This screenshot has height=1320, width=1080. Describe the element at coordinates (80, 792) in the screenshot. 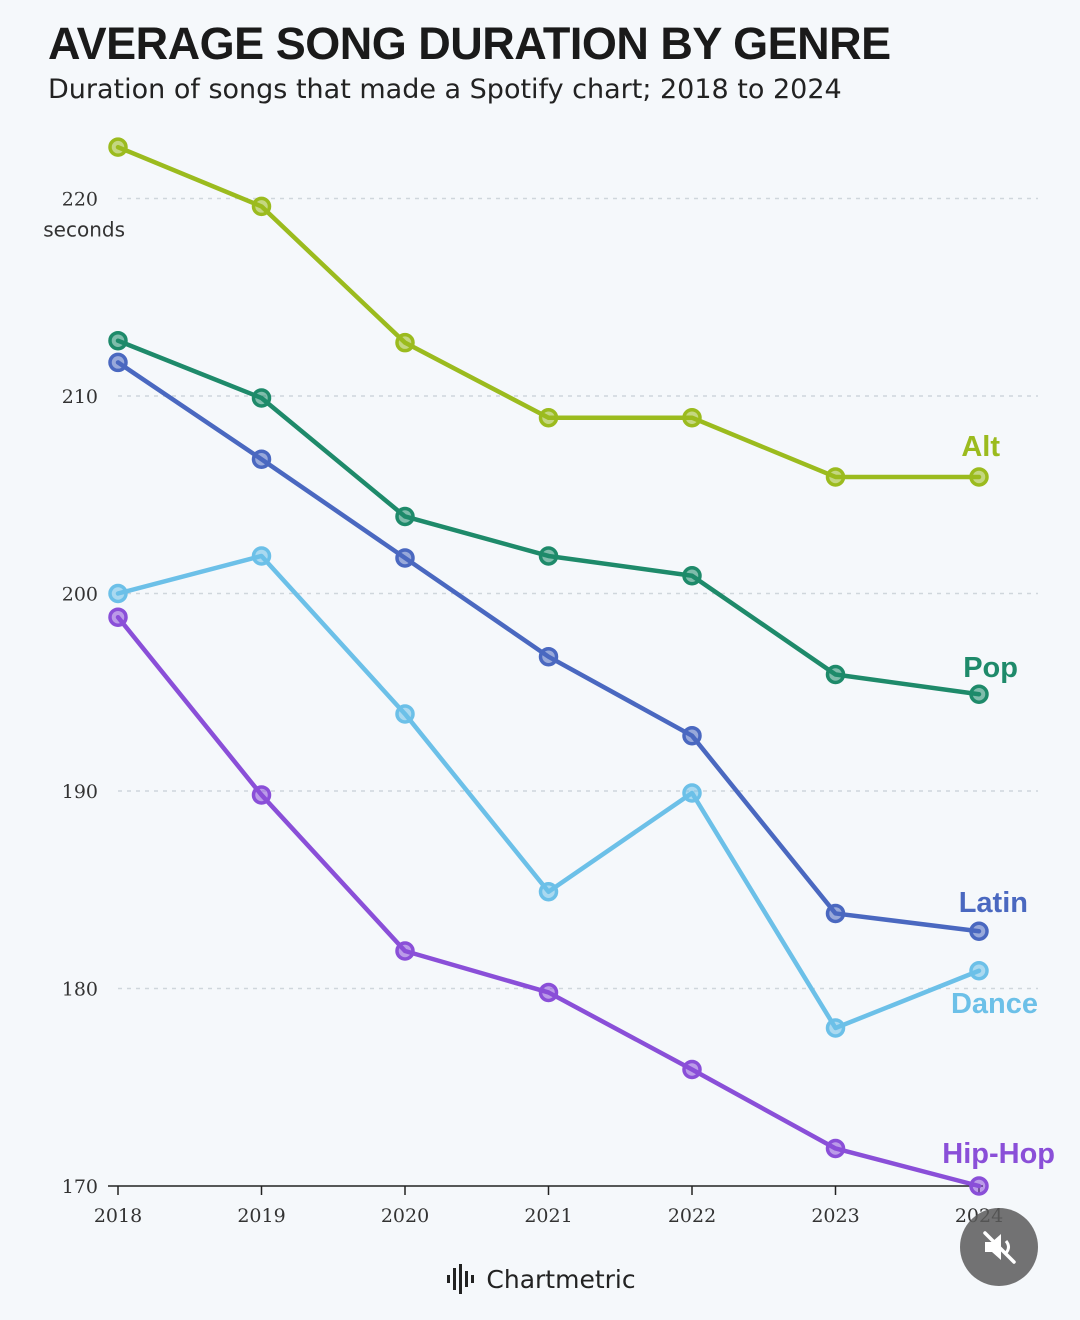

I see `y-tick-label: 190` at that location.